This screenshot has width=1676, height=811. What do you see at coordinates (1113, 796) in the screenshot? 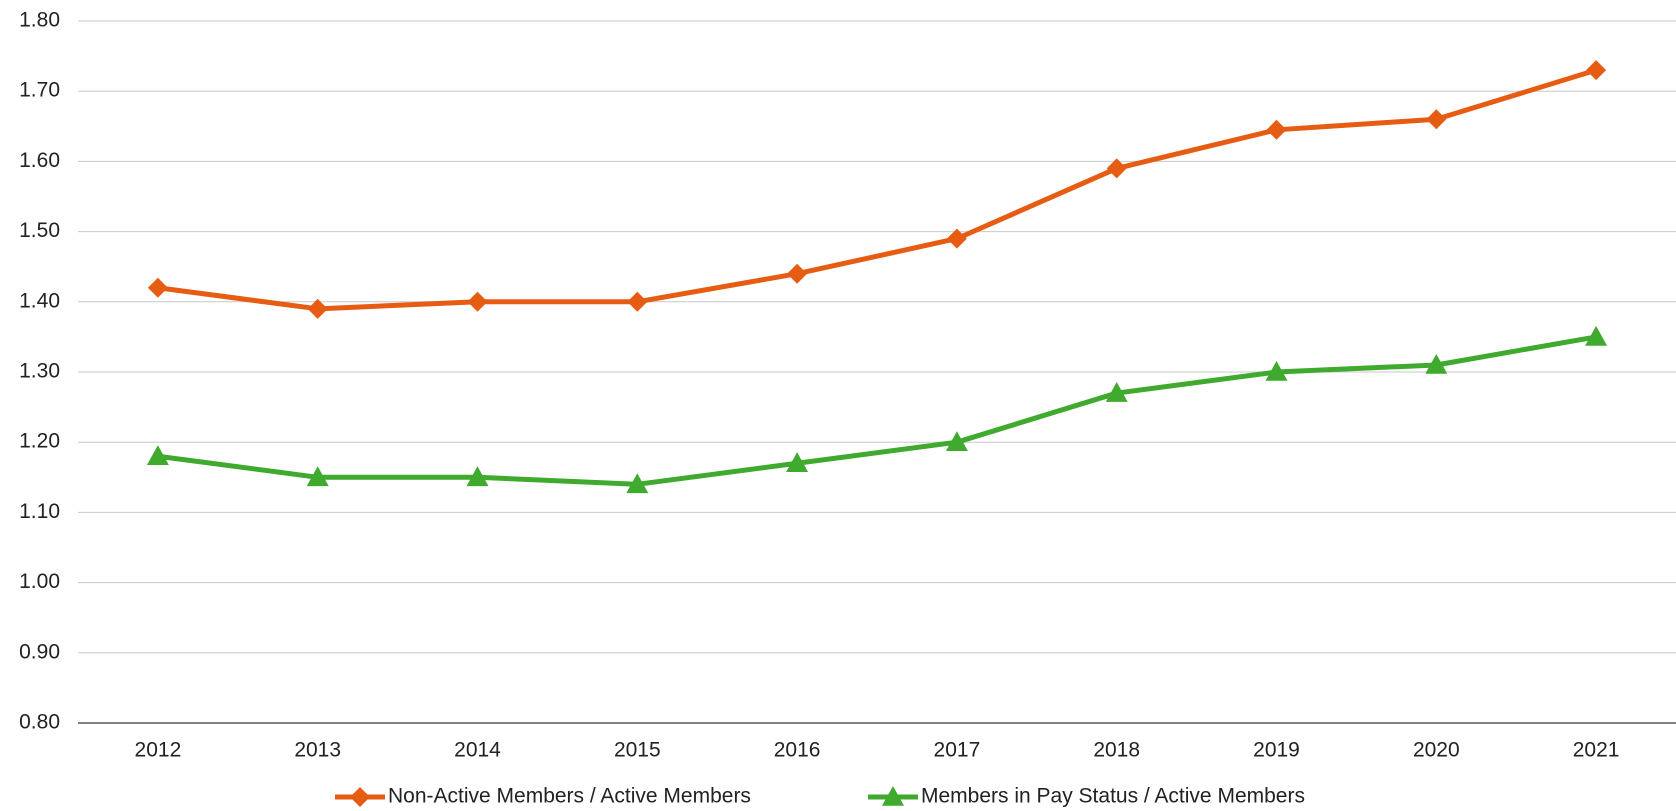
I see `legend-label: Members in Pay Status / Active Members` at bounding box center [1113, 796].